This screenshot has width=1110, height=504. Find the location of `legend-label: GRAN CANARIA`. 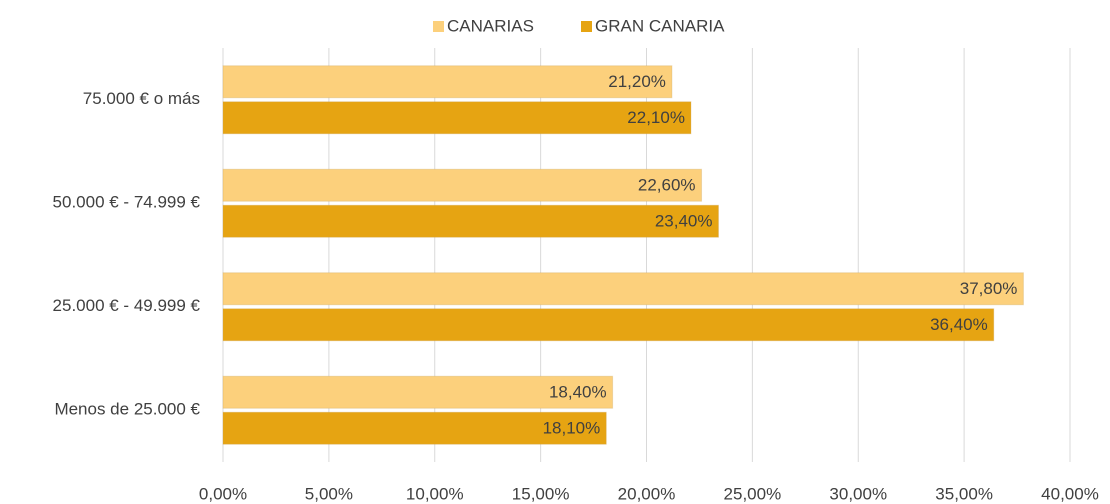

legend-label: GRAN CANARIA is located at coordinates (660, 25).